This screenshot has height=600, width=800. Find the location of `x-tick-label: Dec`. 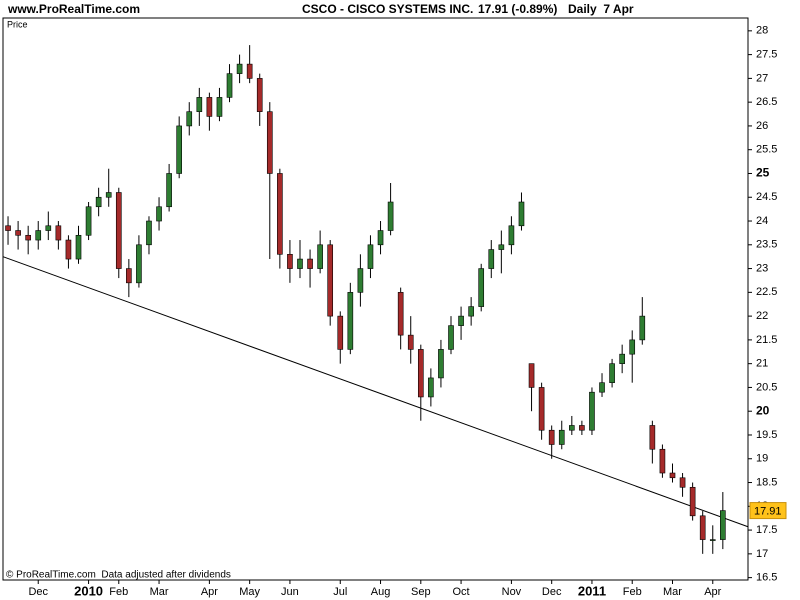

x-tick-label: Dec is located at coordinates (38, 592).